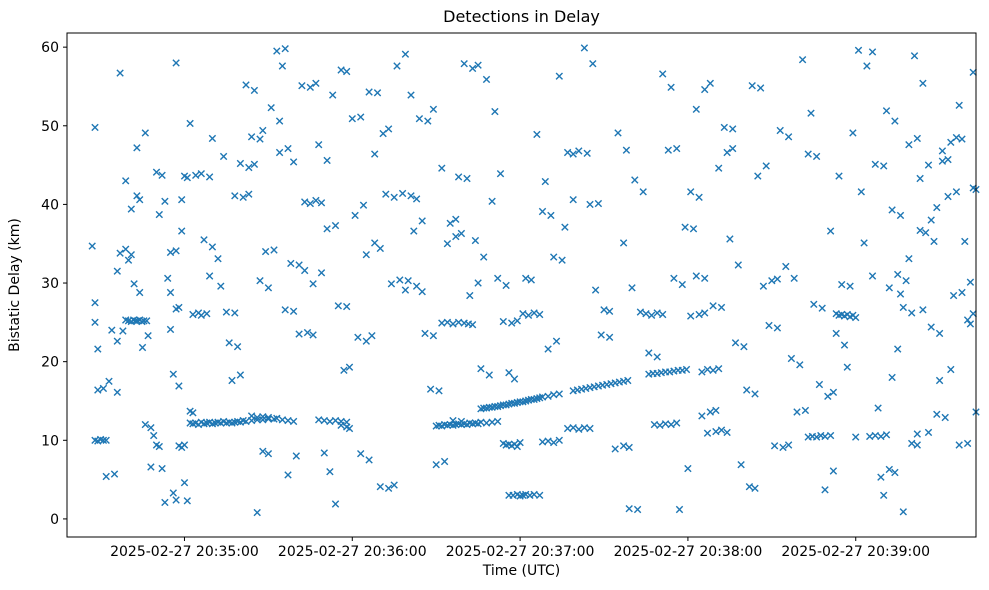  I want to click on y-tick-label: 10, so click(50, 441).